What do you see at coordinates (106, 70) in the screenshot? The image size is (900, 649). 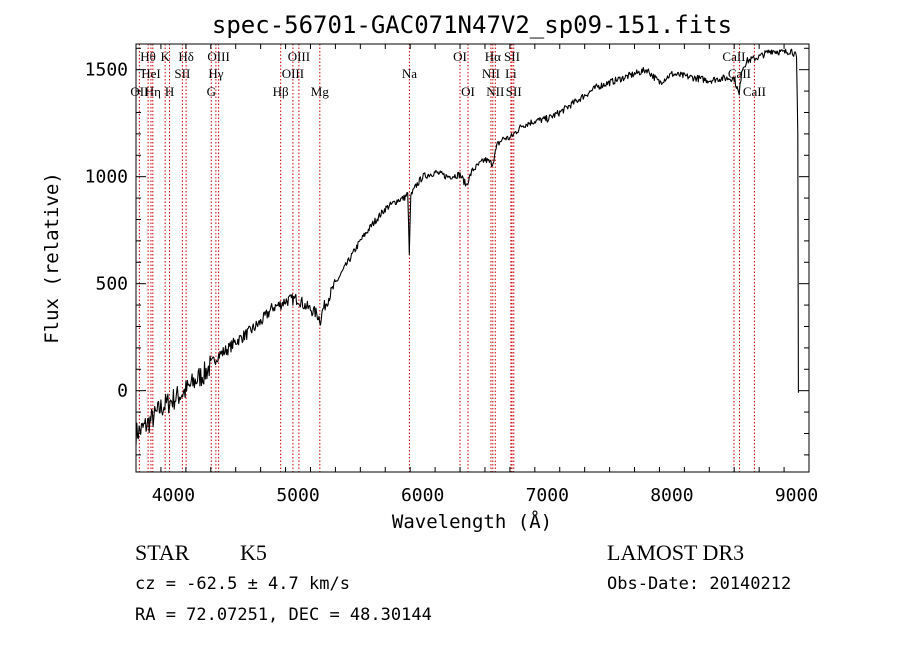 I see `y-tick-label: 1500` at bounding box center [106, 70].